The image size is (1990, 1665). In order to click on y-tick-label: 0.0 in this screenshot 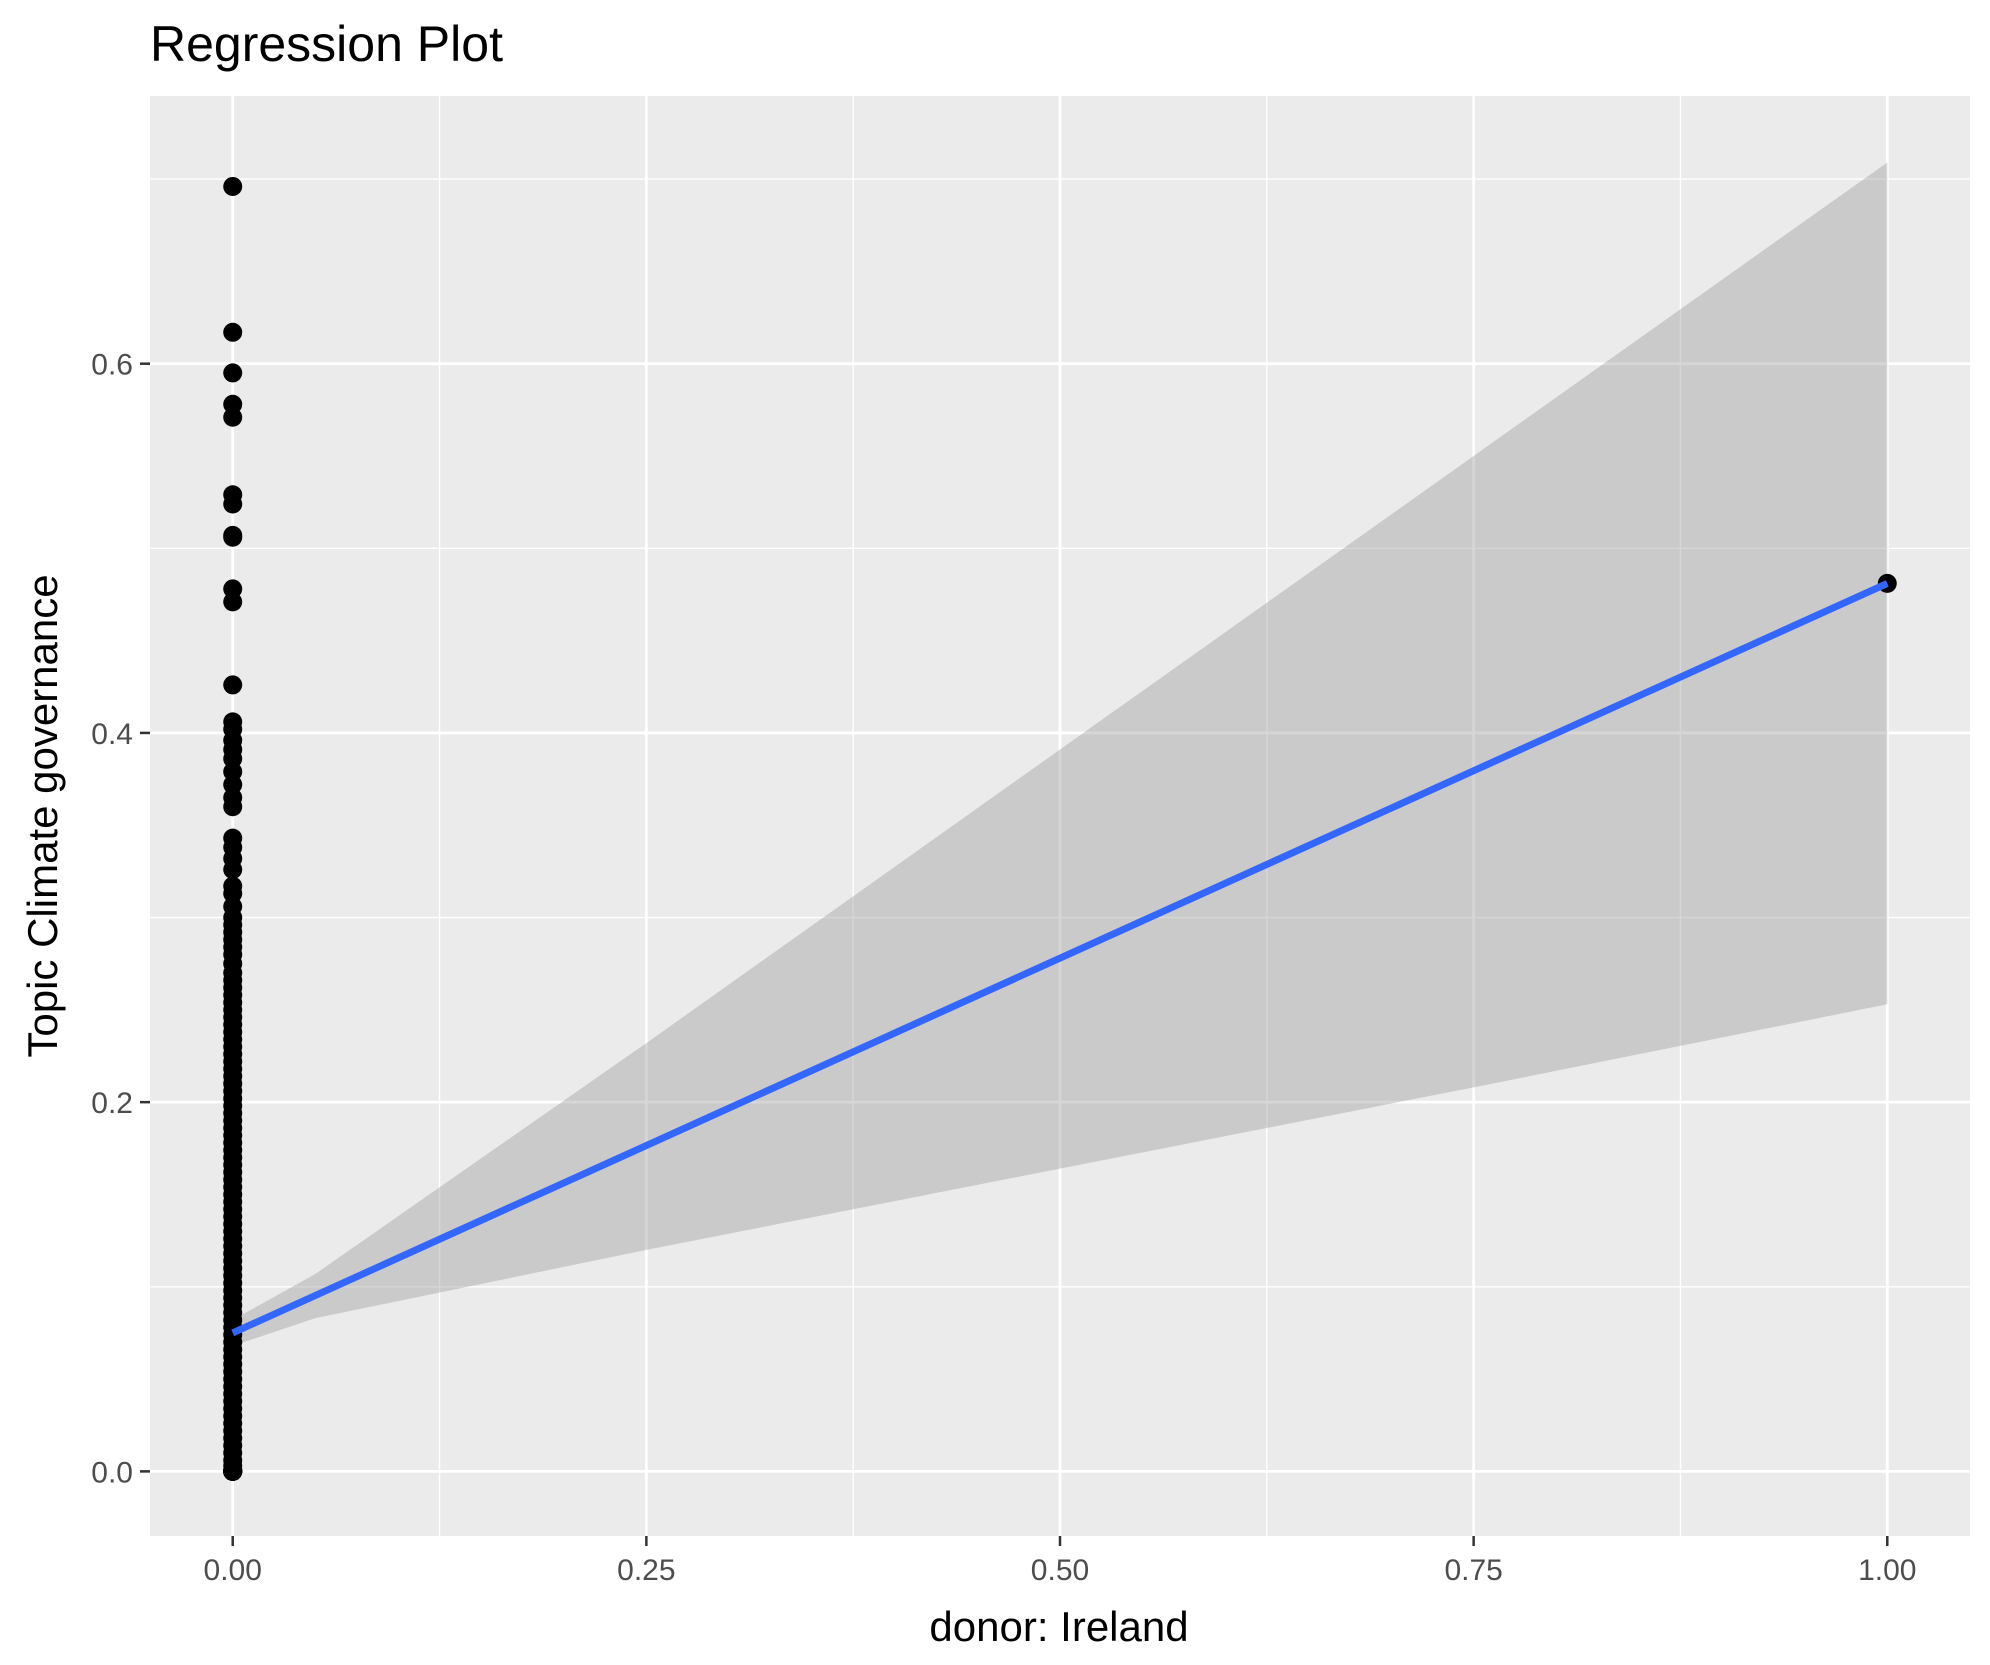, I will do `click(112, 1472)`.